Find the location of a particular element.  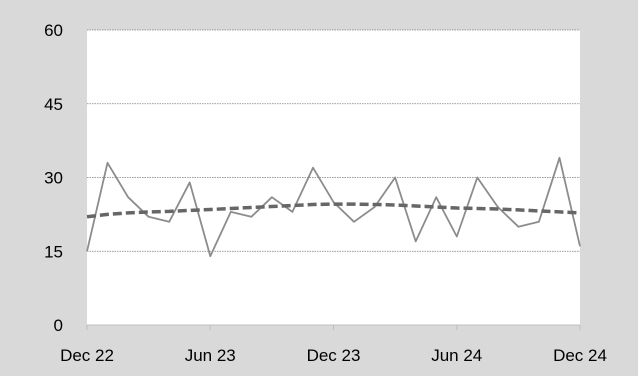

y-tick-label: 0 is located at coordinates (58, 325).